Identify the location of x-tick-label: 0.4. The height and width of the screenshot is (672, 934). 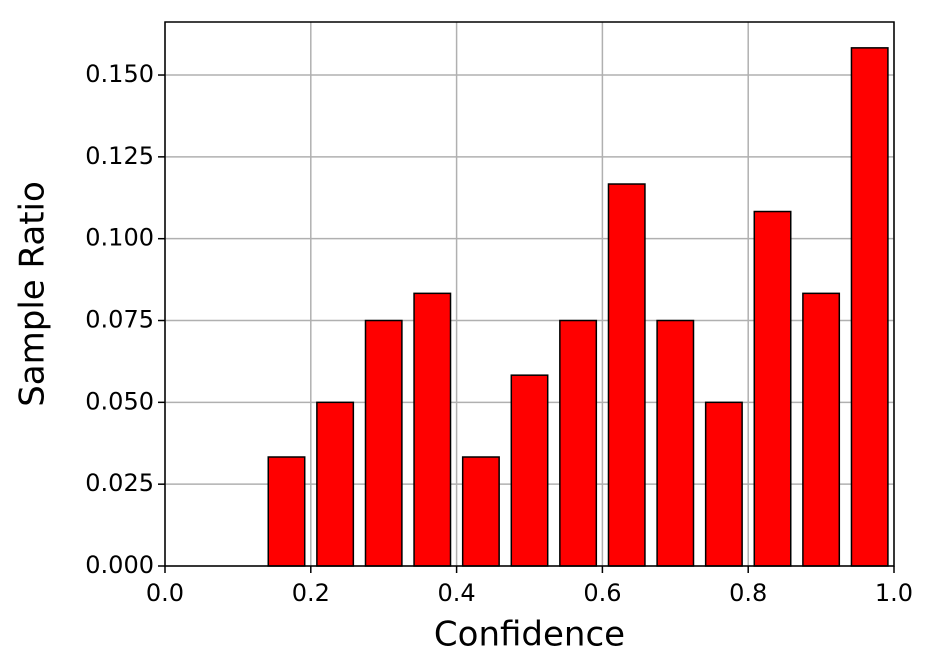
(457, 593).